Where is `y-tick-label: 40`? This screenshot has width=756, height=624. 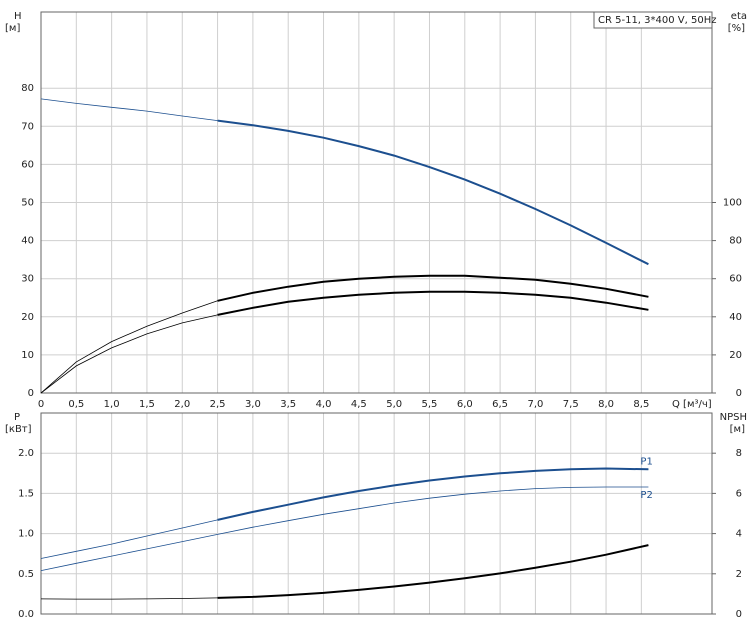 y-tick-label: 40 is located at coordinates (27, 241).